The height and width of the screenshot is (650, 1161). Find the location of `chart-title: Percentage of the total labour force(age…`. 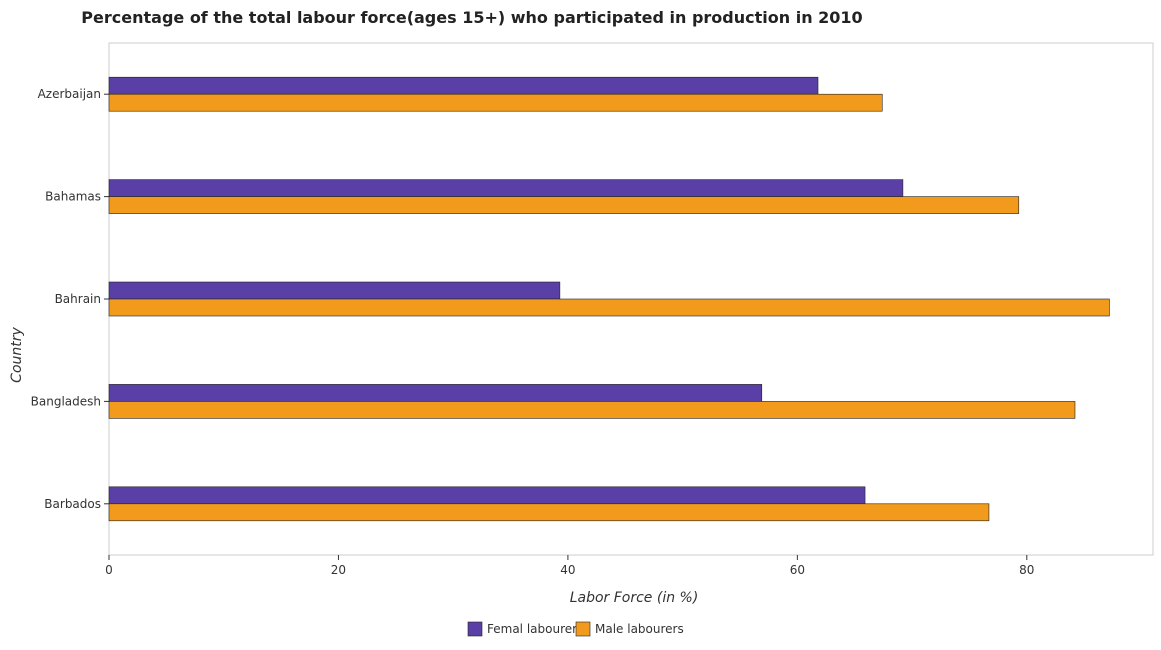

chart-title: Percentage of the total labour force(age… is located at coordinates (471, 17).